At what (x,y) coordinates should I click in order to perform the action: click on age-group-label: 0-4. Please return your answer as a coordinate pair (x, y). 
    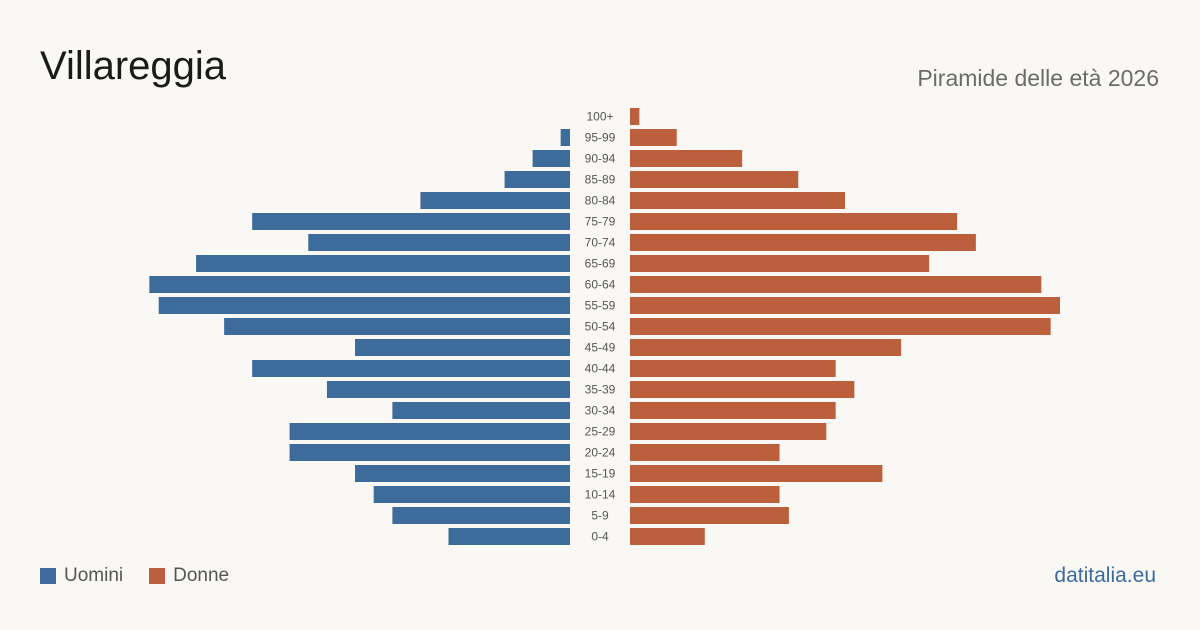
    Looking at the image, I should click on (600, 537).